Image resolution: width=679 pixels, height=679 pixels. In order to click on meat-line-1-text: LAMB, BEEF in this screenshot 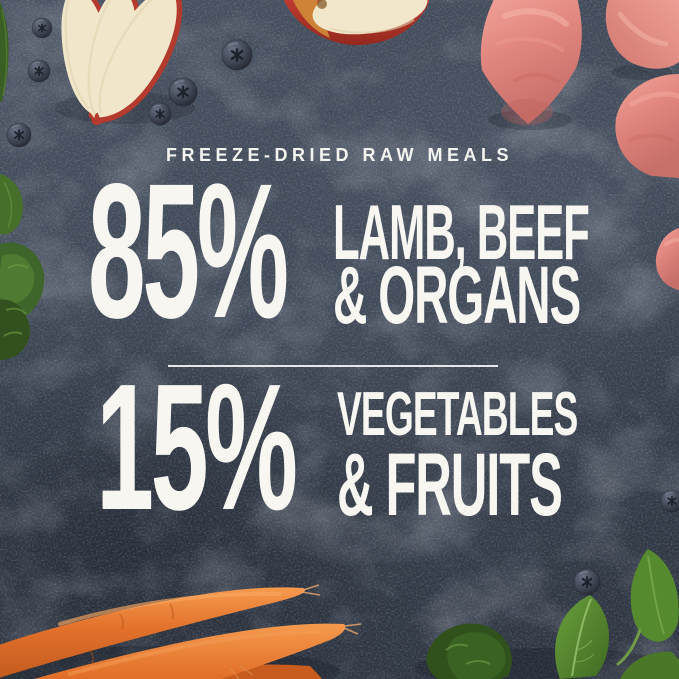, I will do `click(461, 232)`.